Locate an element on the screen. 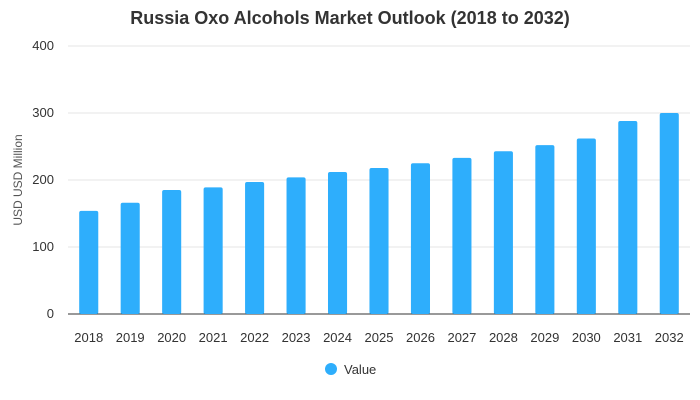  bar-2018 is located at coordinates (89, 262).